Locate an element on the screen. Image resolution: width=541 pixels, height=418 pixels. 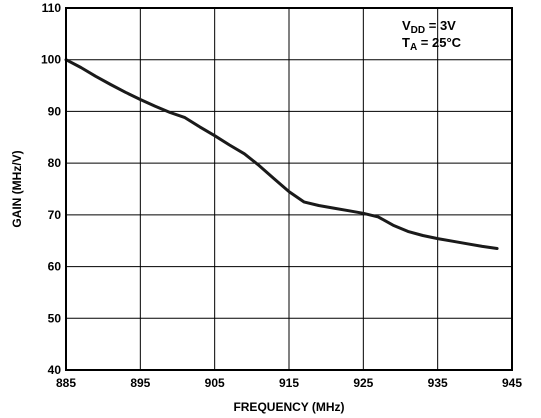
conditions-annotation: VDD = 3V TA = 25°C is located at coordinates (432, 35).